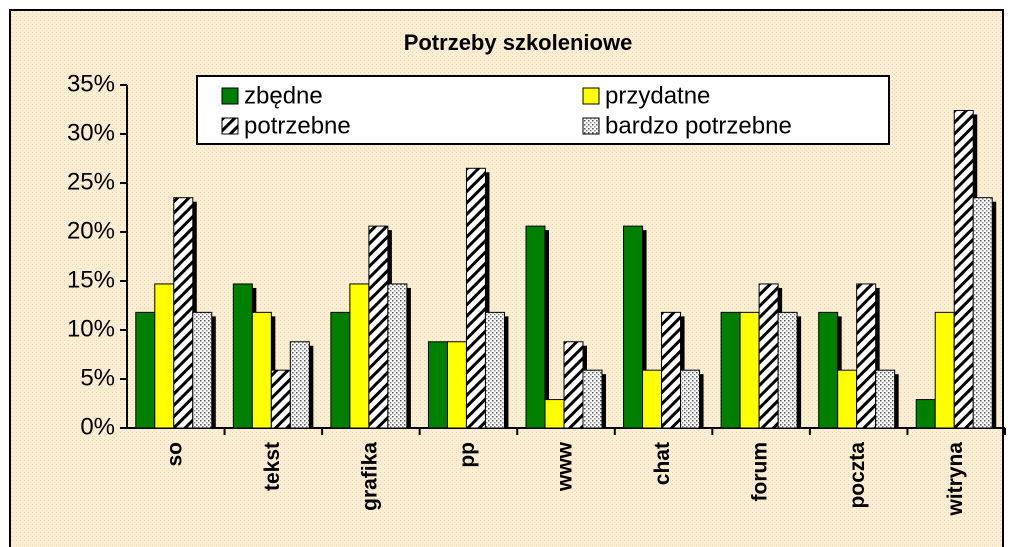  Describe the element at coordinates (174, 454) in the screenshot. I see `x-tick-label: so` at that location.